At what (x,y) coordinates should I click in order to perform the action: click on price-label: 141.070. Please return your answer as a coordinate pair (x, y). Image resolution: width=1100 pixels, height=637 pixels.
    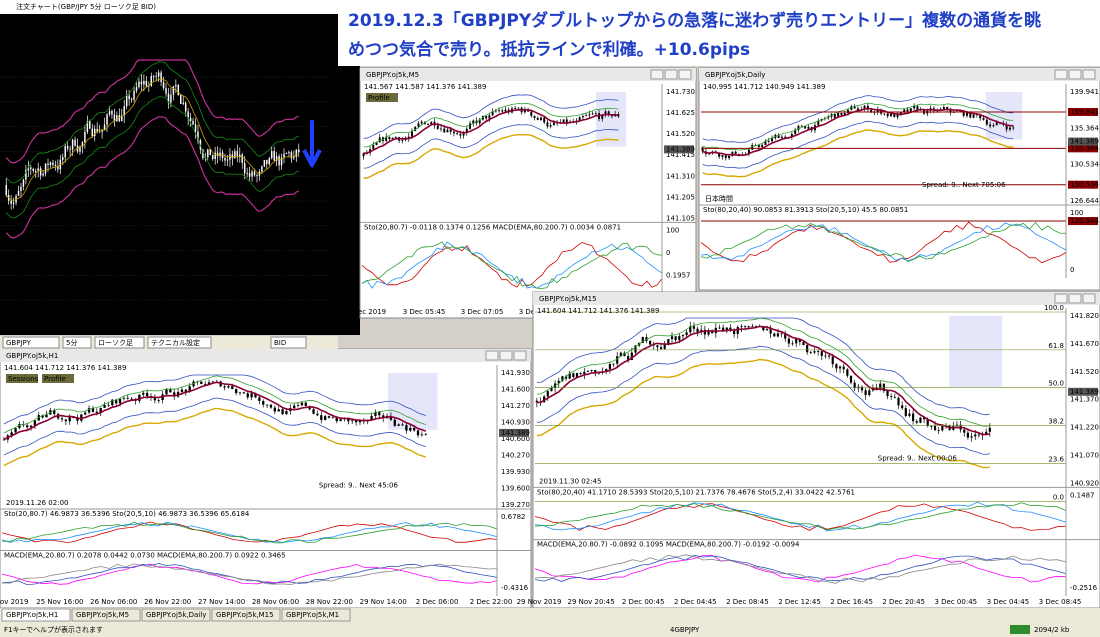
    Looking at the image, I should click on (1084, 455).